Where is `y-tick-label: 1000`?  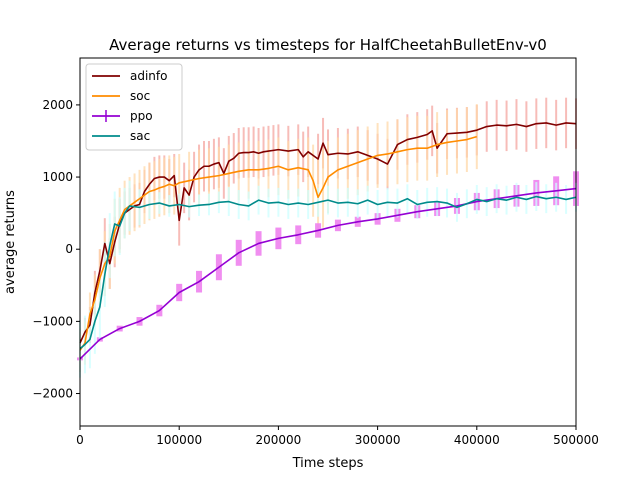 y-tick-label: 1000 is located at coordinates (57, 177).